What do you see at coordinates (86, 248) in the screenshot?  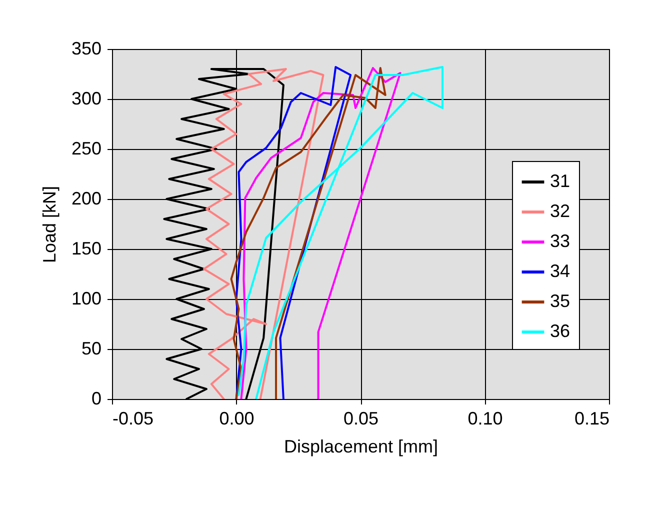 I see `y-tick-label: 150` at bounding box center [86, 248].